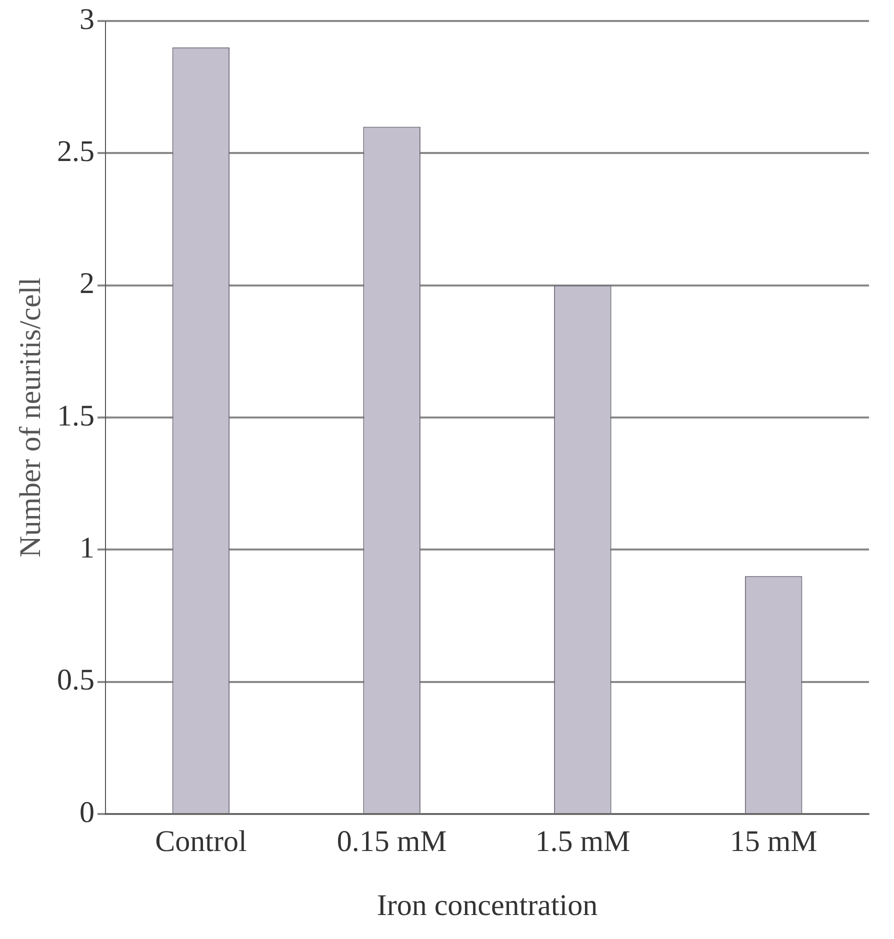 This screenshot has width=894, height=939. Describe the element at coordinates (582, 841) in the screenshot. I see `x-tick-label: 1.5 mM` at that location.